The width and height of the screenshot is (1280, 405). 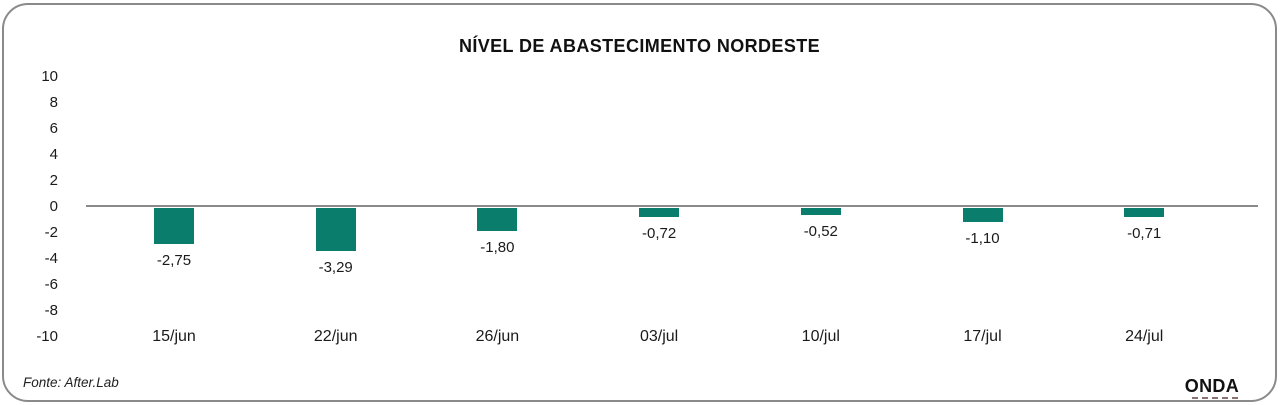 What do you see at coordinates (51, 258) in the screenshot?
I see `y-axis-tick: -4` at bounding box center [51, 258].